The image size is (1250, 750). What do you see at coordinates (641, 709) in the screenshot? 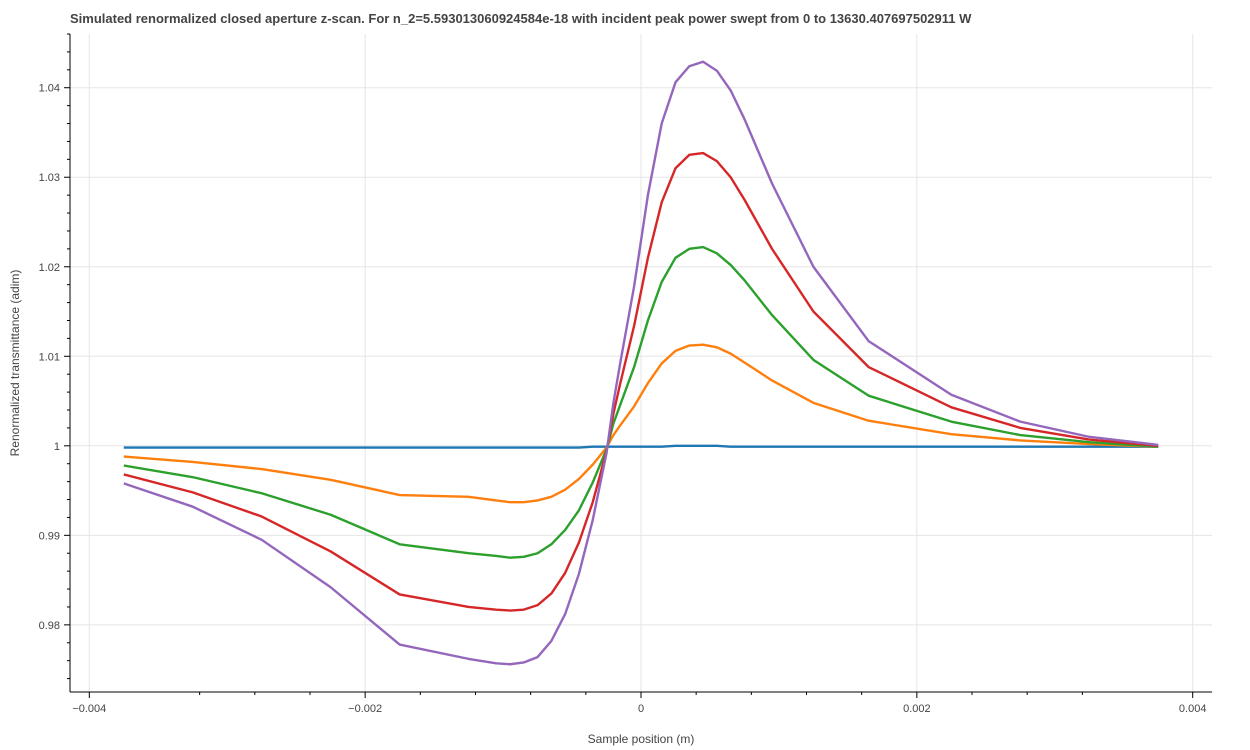
I see `x-tick-label: 0` at bounding box center [641, 709].